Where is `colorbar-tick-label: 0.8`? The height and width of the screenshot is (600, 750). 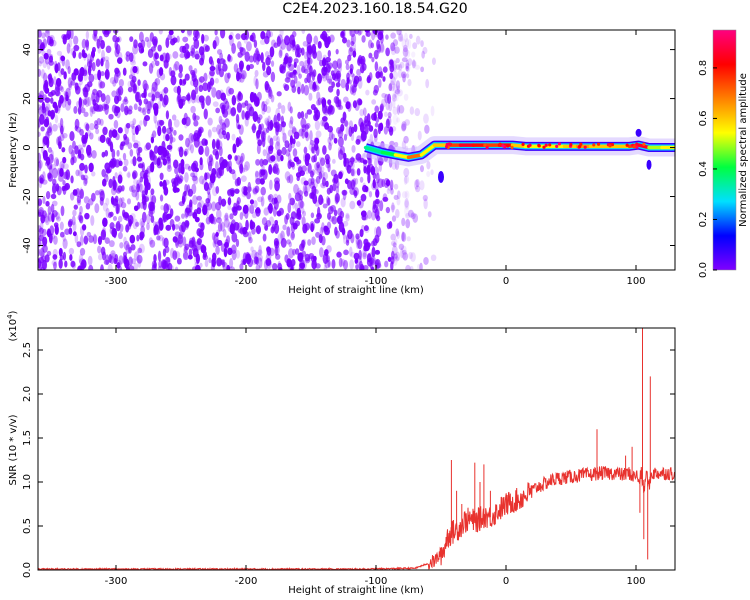 colorbar-tick-label: 0.8 is located at coordinates (703, 68).